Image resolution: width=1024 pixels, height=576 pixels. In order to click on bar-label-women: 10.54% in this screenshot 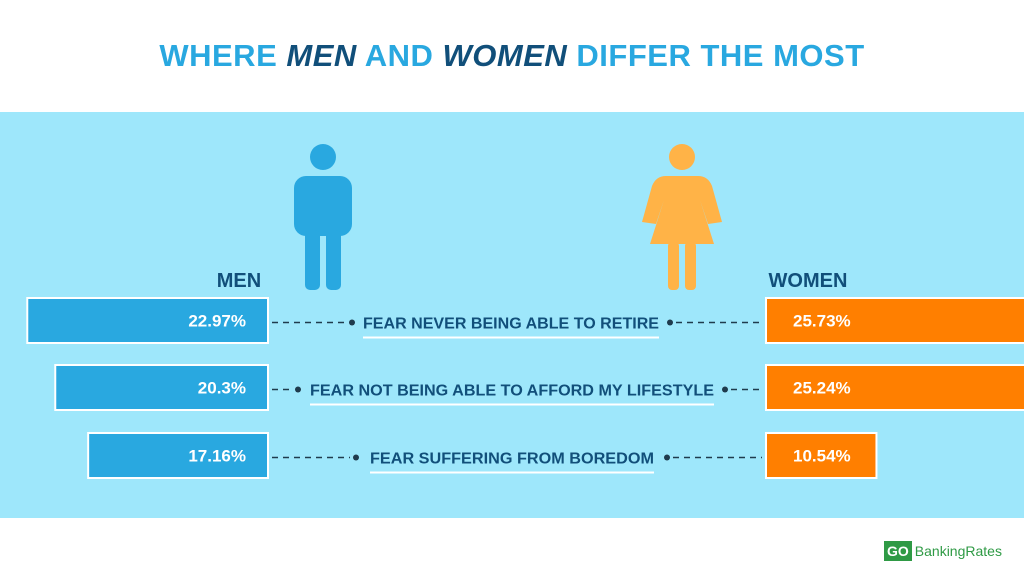, I will do `click(822, 456)`.